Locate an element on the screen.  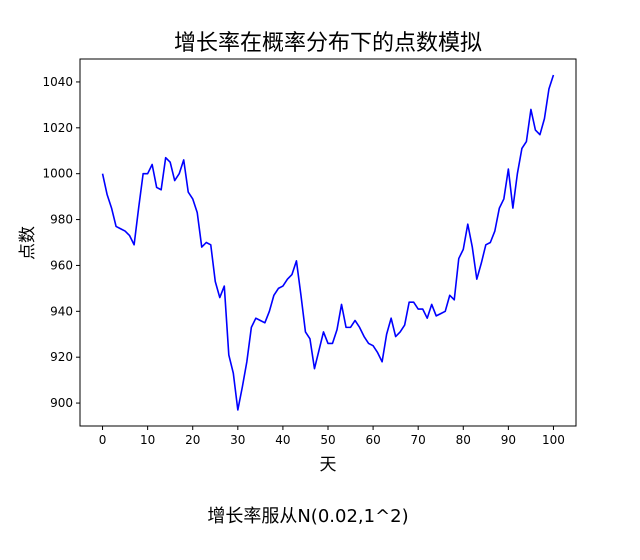
y-axis-ticks: 900 920 940 960 980 1000 1020 1040 is located at coordinates (61, 242).